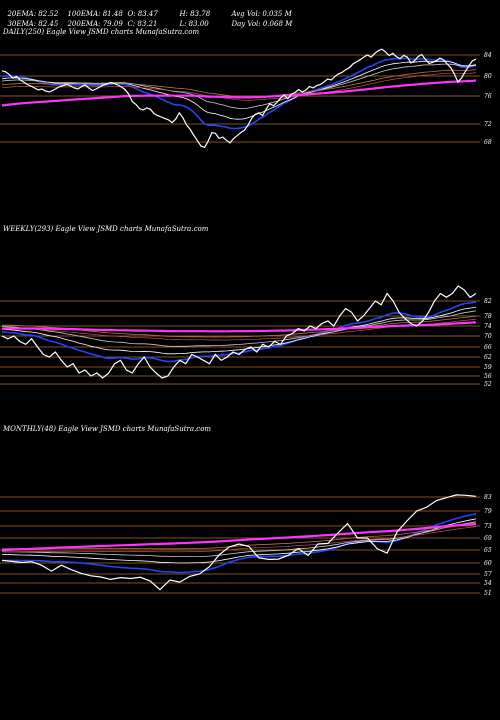  Describe the element at coordinates (488, 593) in the screenshot. I see `monthly-y-tick-label: 51` at that location.